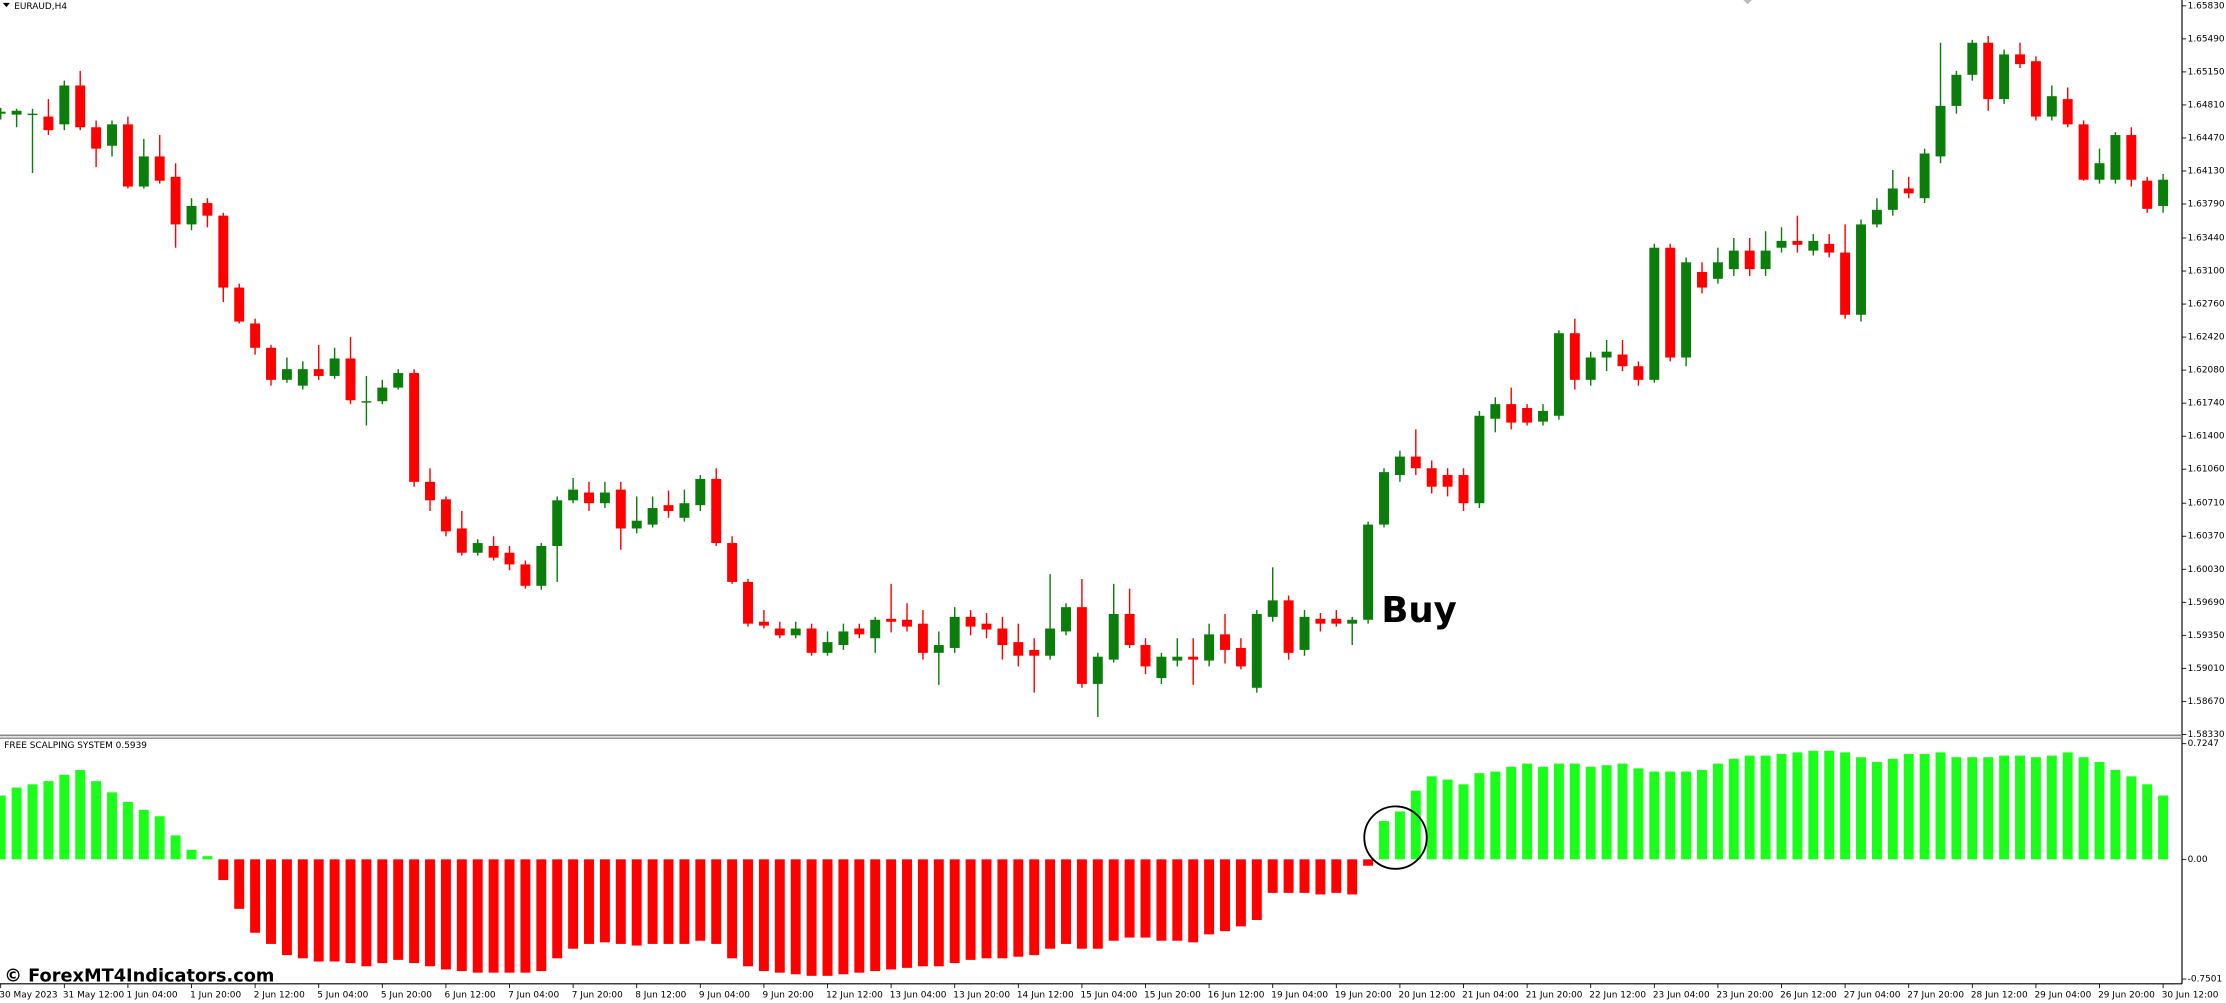  Describe the element at coordinates (2206, 504) in the screenshot. I see `y-tick-label: 1.60710` at that location.